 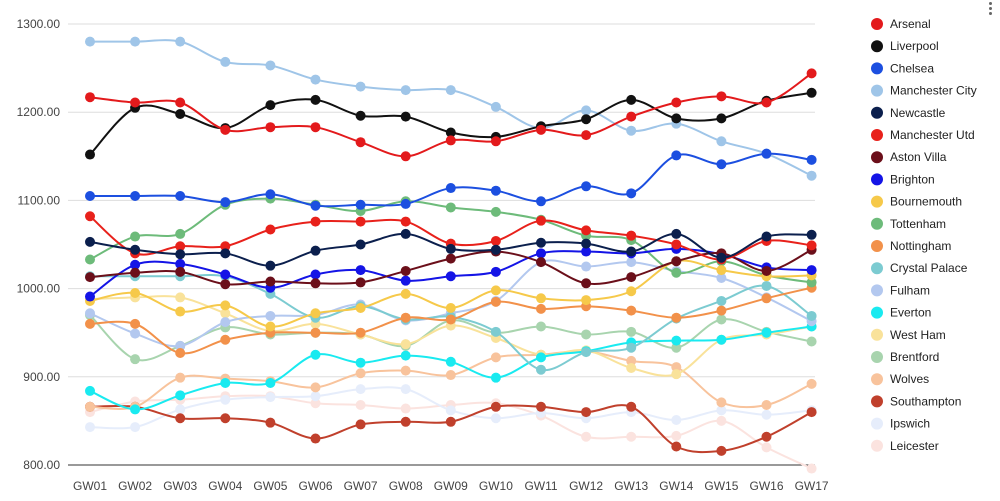 What do you see at coordinates (900, 424) in the screenshot?
I see `legend-item: Ipswich` at bounding box center [900, 424].